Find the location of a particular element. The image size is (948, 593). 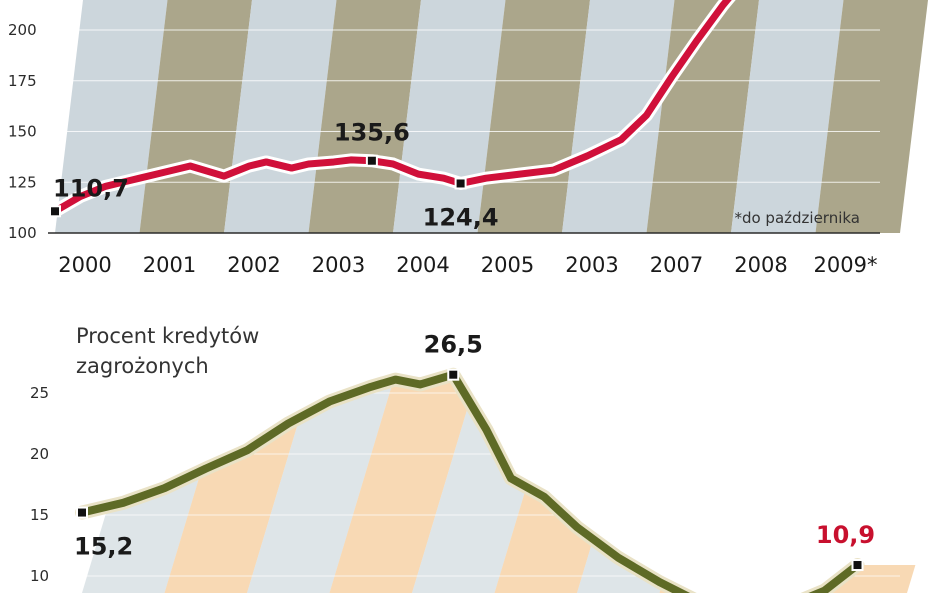

bottom-y-tick-label: 20 is located at coordinates (39, 454).